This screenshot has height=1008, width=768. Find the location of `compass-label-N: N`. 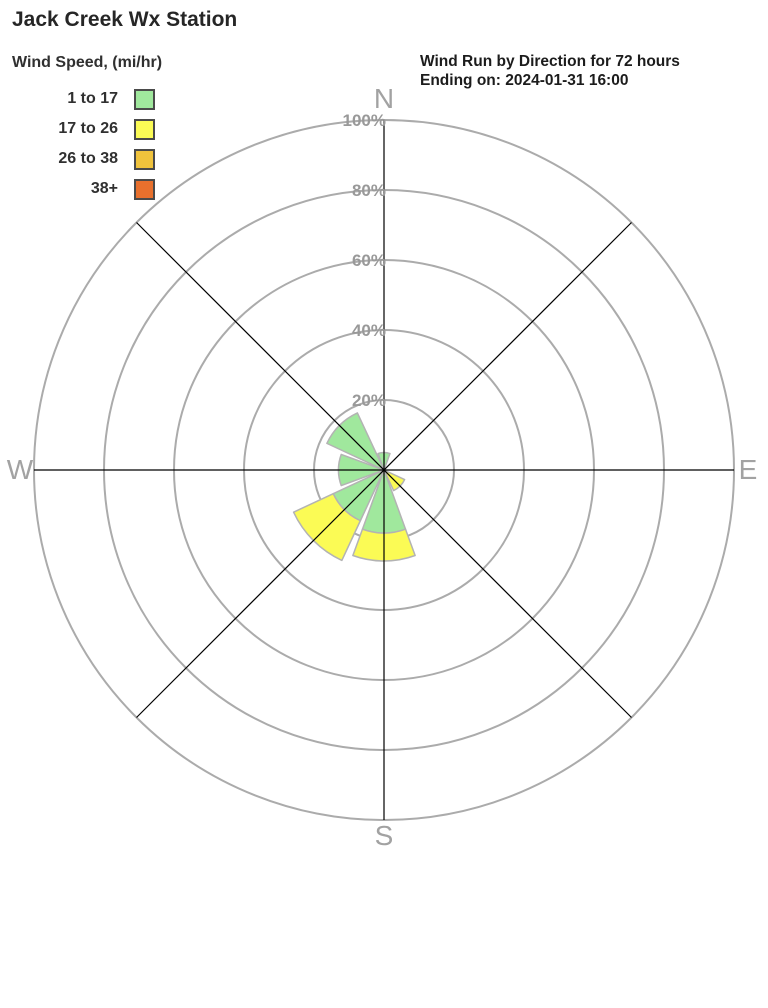

compass-label-N: N is located at coordinates (384, 98).